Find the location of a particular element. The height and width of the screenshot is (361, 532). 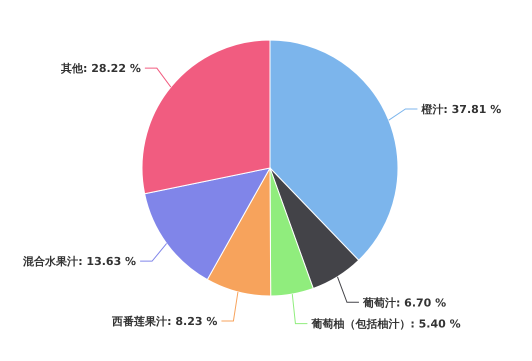

slice-label: 橙汁: 37.81 % is located at coordinates (461, 109).